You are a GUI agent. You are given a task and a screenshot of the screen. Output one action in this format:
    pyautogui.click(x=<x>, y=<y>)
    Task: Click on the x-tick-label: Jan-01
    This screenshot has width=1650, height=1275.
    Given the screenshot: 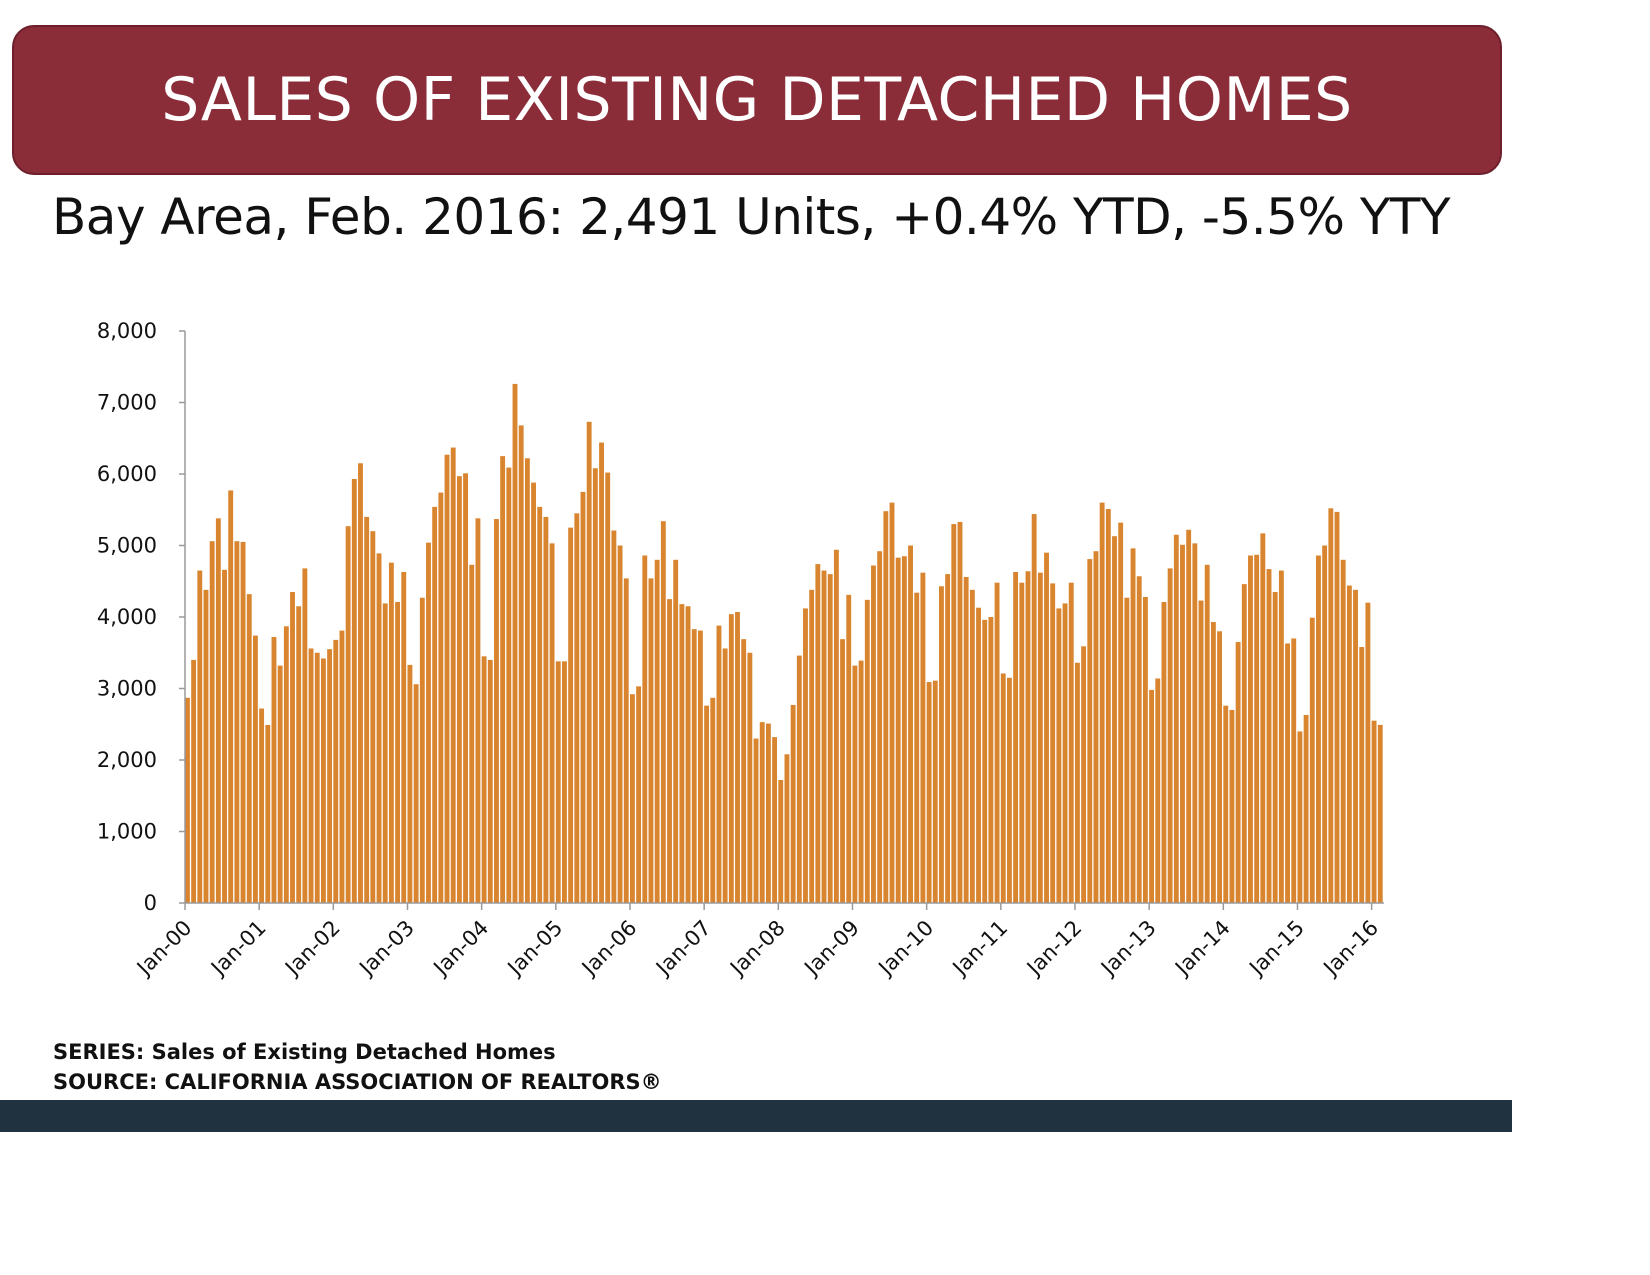 What is the action you would take?
    pyautogui.click(x=238, y=949)
    